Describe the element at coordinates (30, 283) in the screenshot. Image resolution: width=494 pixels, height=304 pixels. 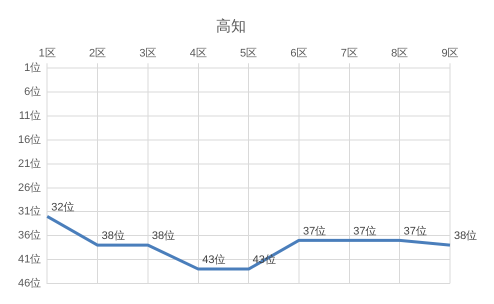
I see `y-tick-label: 46位` at that location.